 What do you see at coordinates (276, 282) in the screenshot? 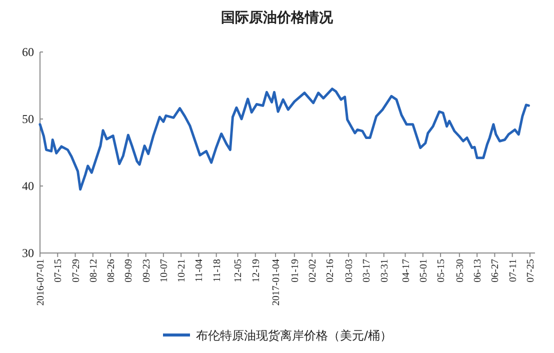
I see `x-tick-label: 2017-01-04` at bounding box center [276, 282].